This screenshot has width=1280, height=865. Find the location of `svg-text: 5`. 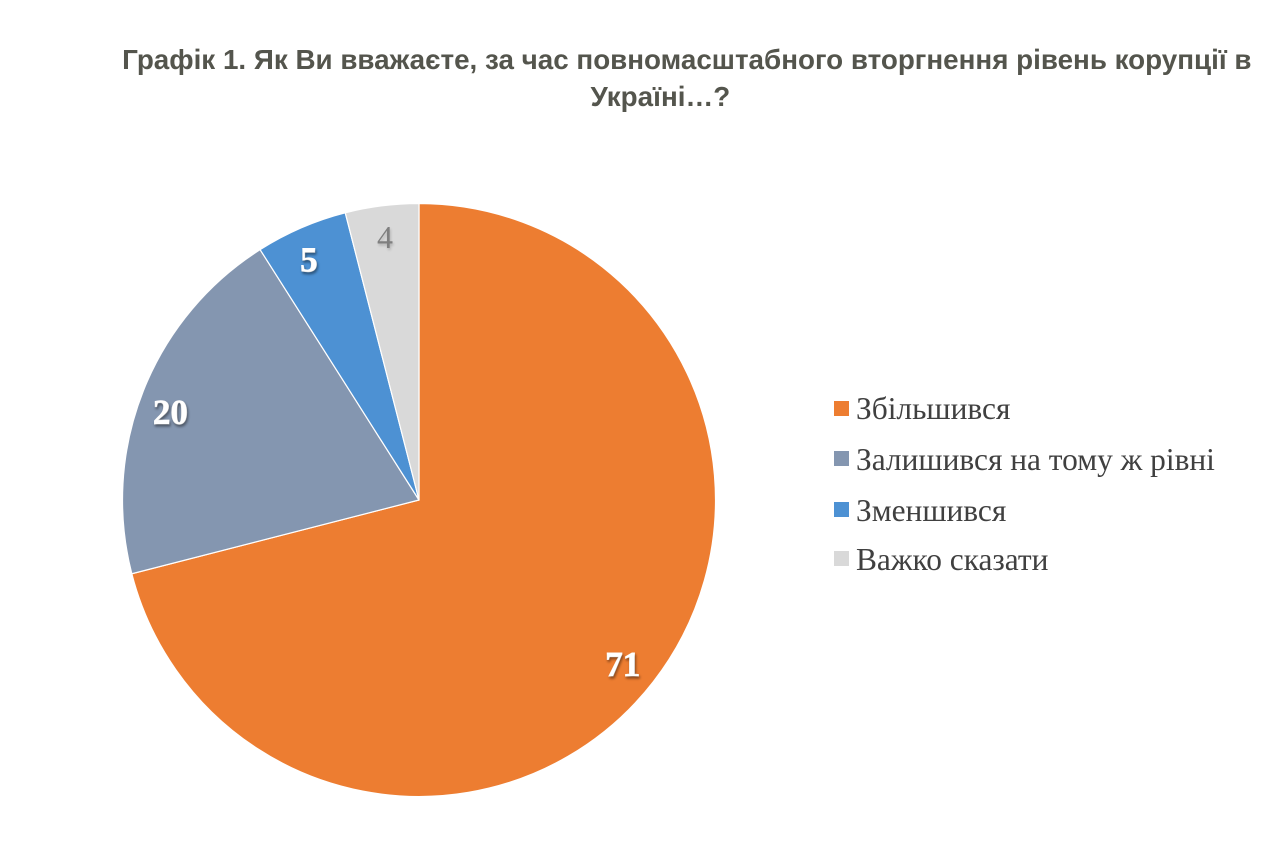

svg-text: 5 is located at coordinates (309, 260).